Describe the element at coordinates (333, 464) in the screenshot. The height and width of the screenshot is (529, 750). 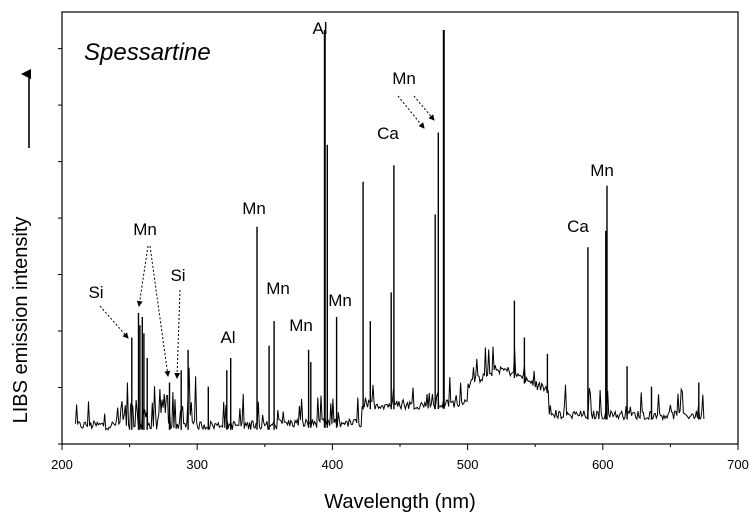
I see `x-tick-label: 400` at that location.